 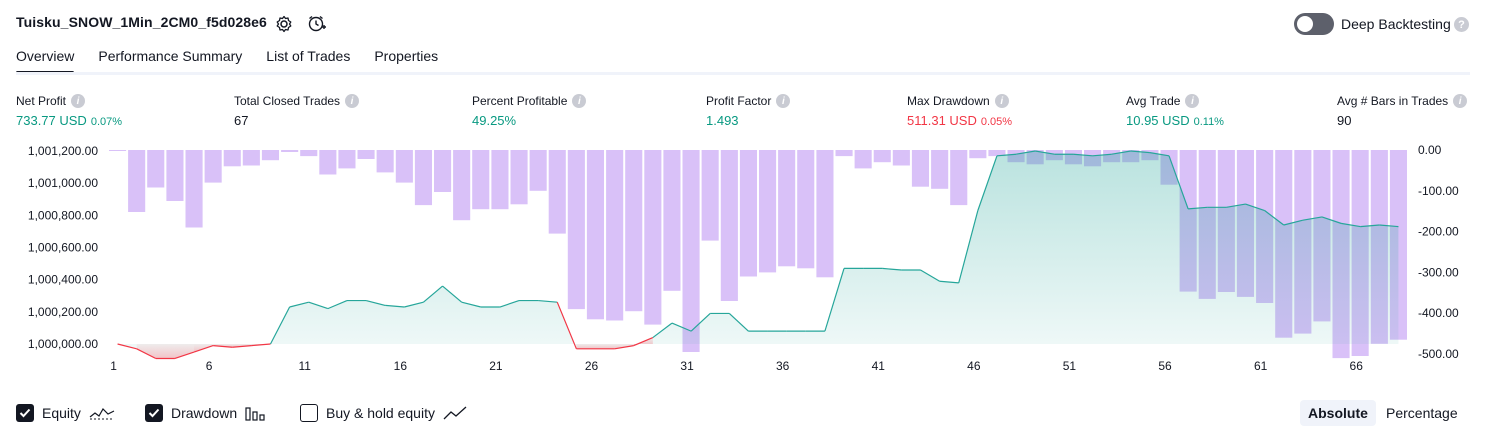 What do you see at coordinates (687, 366) in the screenshot?
I see `x-tick-label: 31` at bounding box center [687, 366].